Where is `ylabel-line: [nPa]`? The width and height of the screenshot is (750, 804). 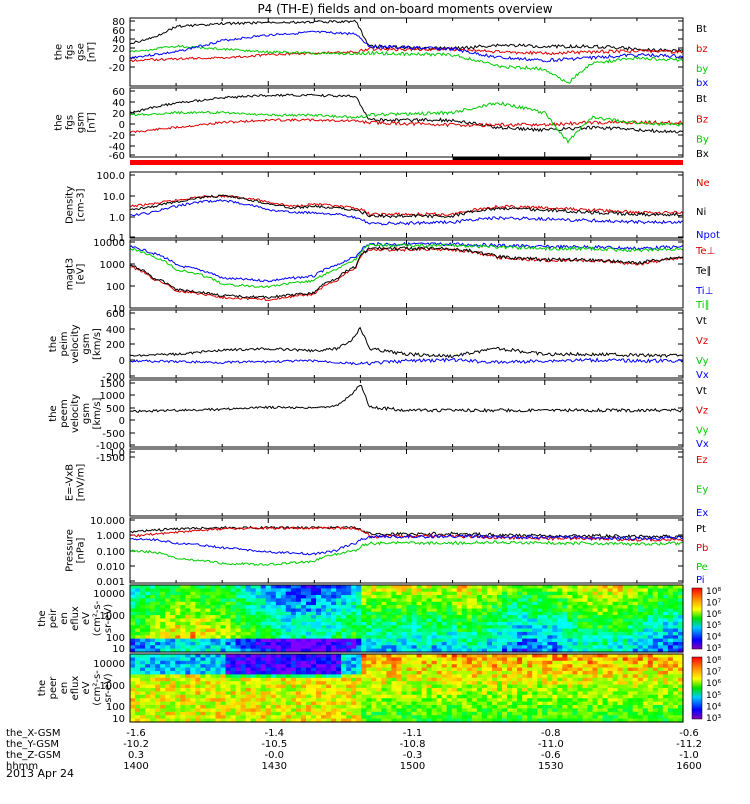
ylabel-line: [nPa] is located at coordinates (81, 550).